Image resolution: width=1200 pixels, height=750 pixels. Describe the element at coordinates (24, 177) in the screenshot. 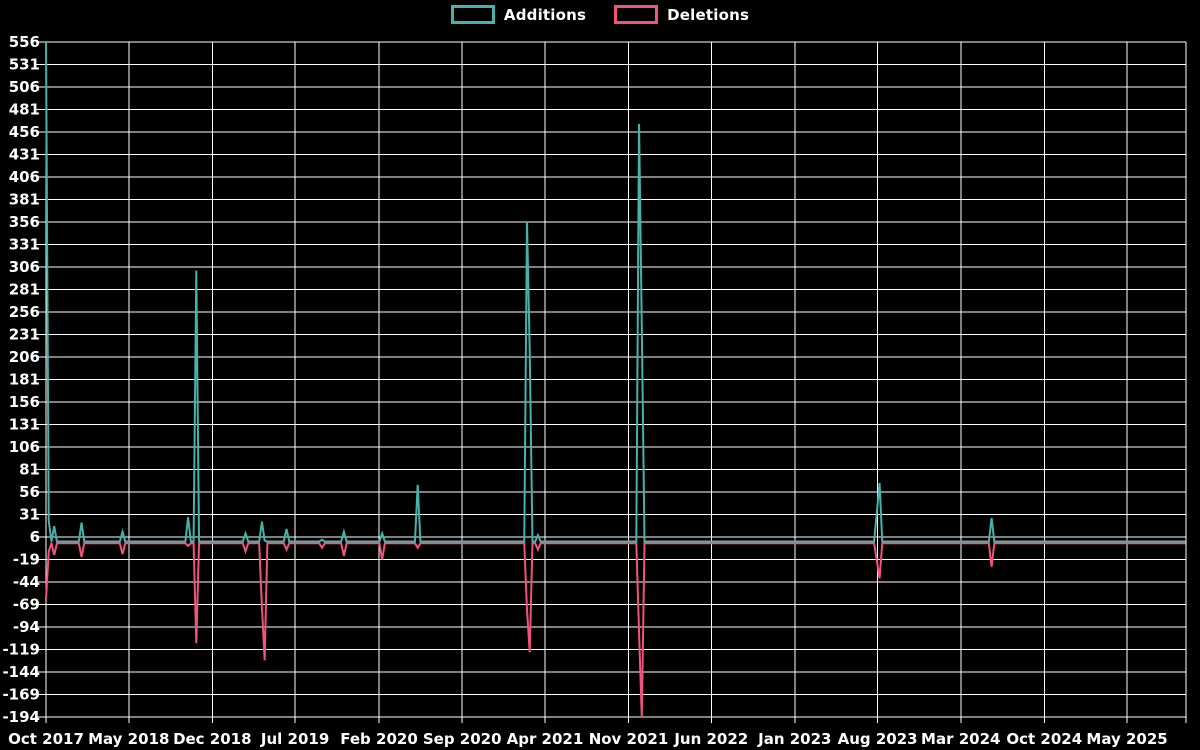

I see `y-tick-label: 406` at that location.